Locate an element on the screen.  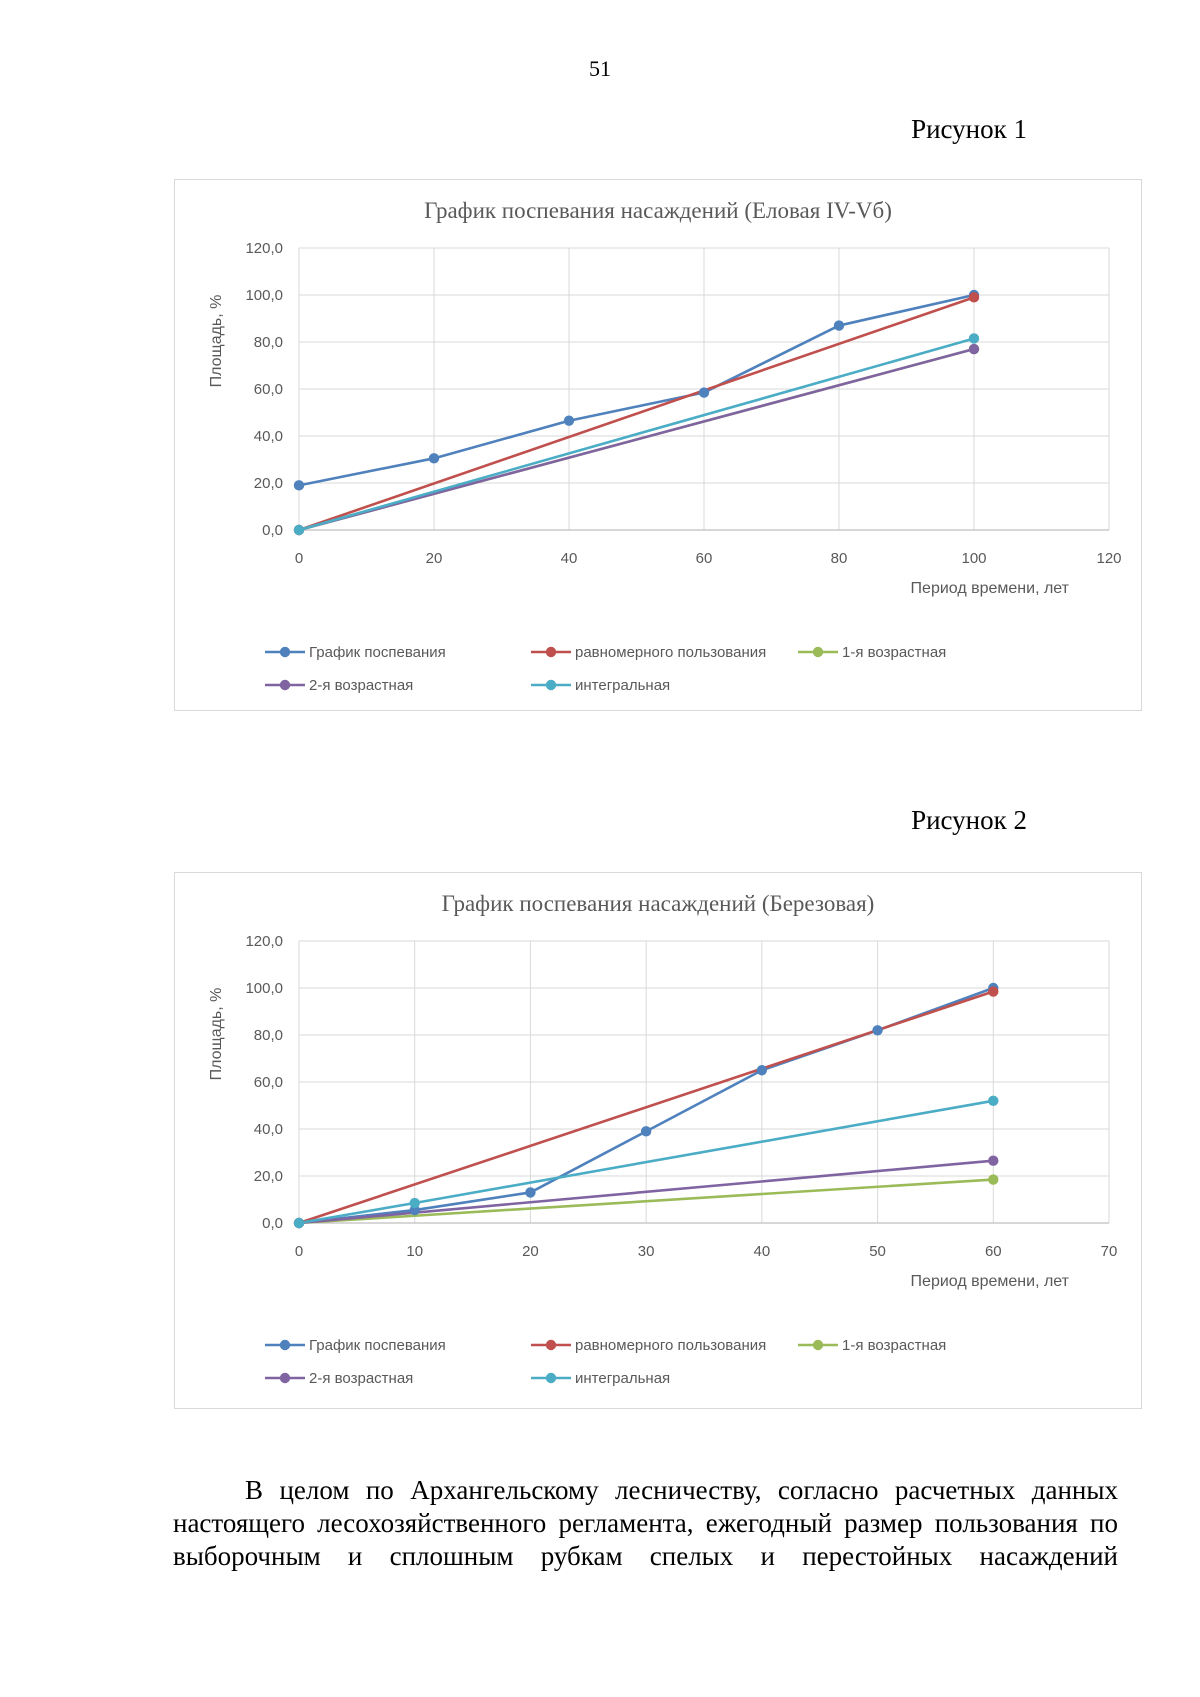
figure-2-caption: Рисунок 2 is located at coordinates (969, 820).